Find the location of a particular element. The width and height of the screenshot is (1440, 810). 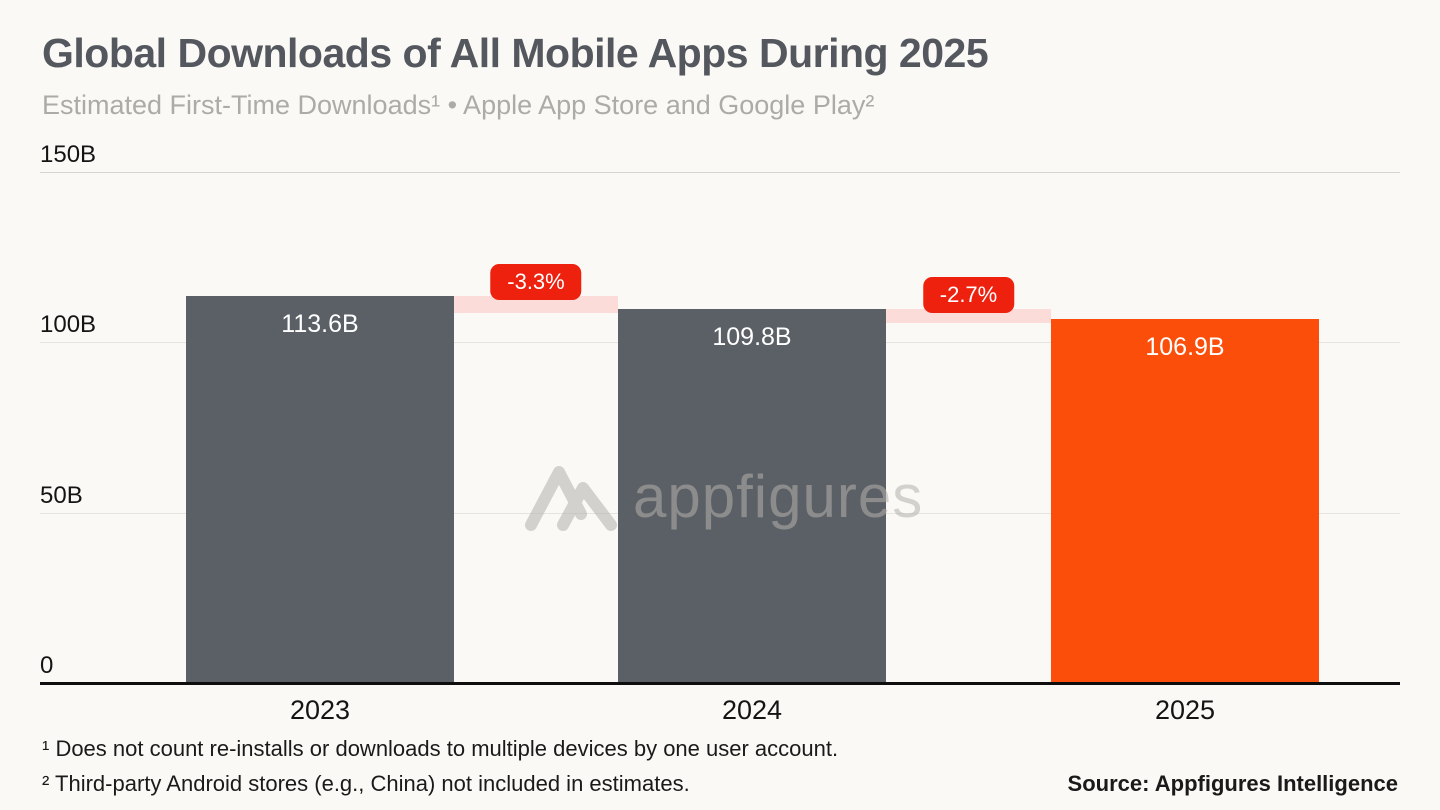

bar-2025: 106.9B is located at coordinates (1185, 500).